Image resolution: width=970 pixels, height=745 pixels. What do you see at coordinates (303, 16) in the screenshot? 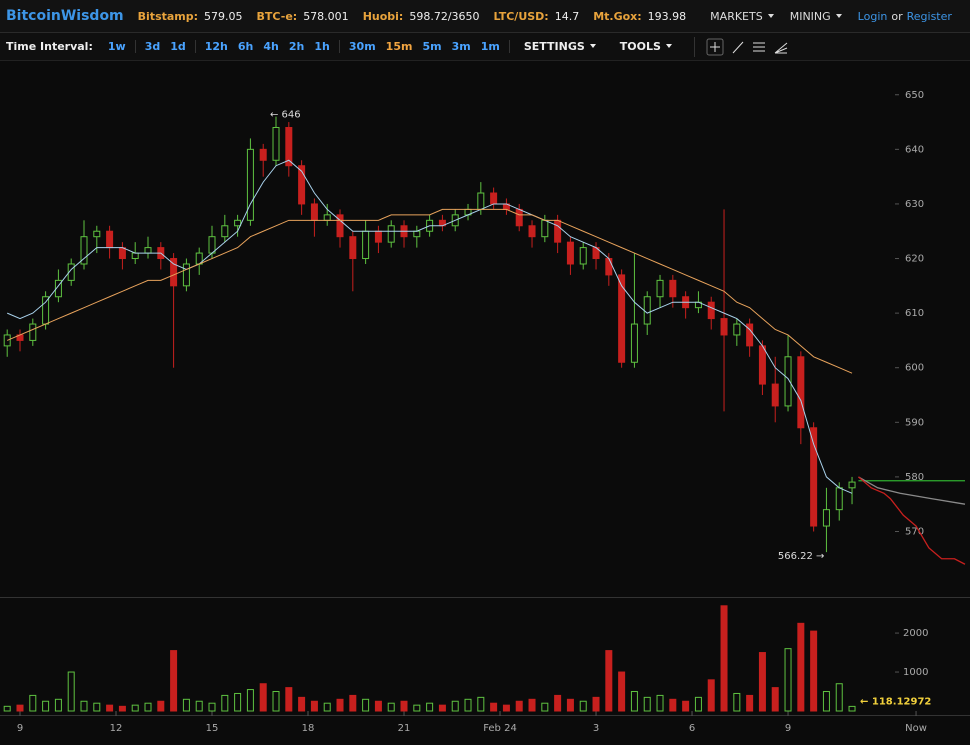
I see `ticker: BTC-e: 578.001` at bounding box center [303, 16].